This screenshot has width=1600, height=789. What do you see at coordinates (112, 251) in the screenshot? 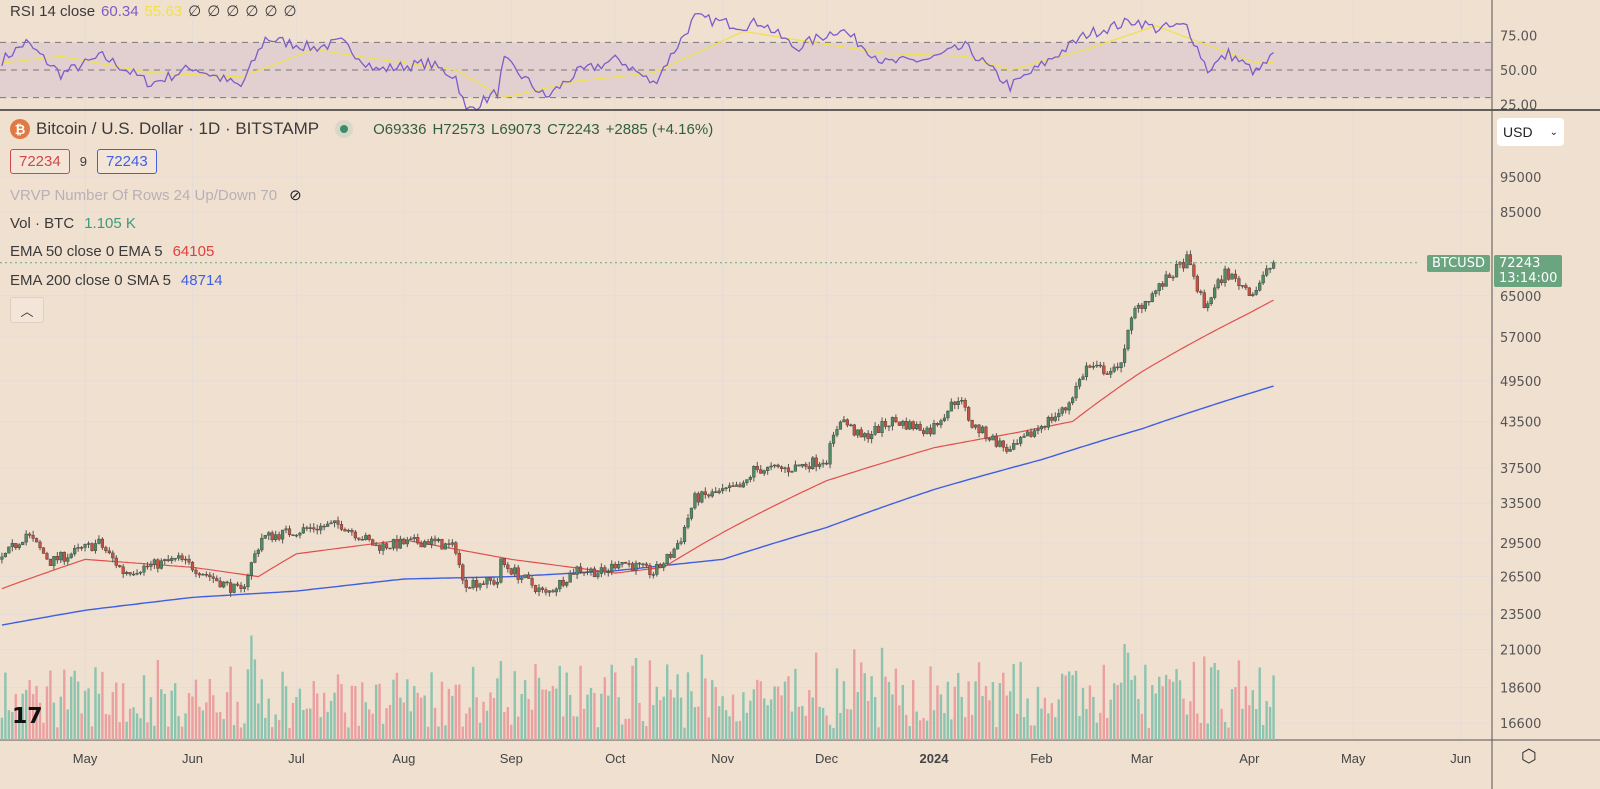
I see `ema50-legend: EMA 50 close 0 EMA 5 64105` at bounding box center [112, 251].